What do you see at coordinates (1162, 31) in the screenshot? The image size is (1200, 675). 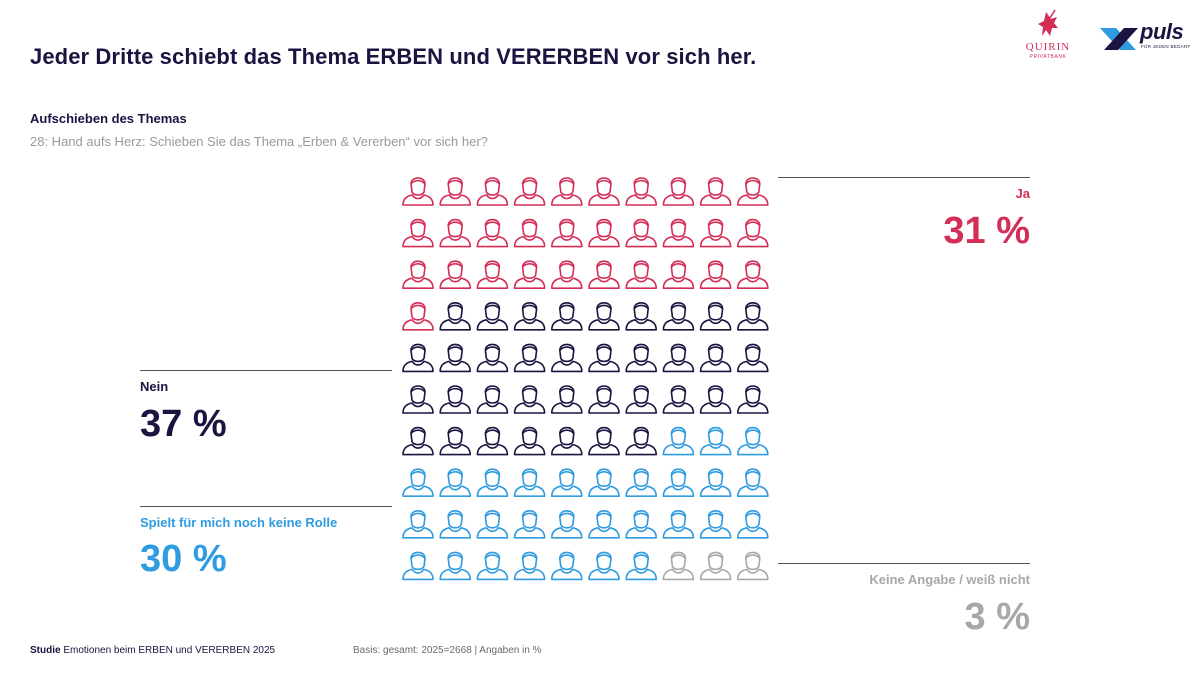 I see `puls-logo-name: puls` at bounding box center [1162, 31].